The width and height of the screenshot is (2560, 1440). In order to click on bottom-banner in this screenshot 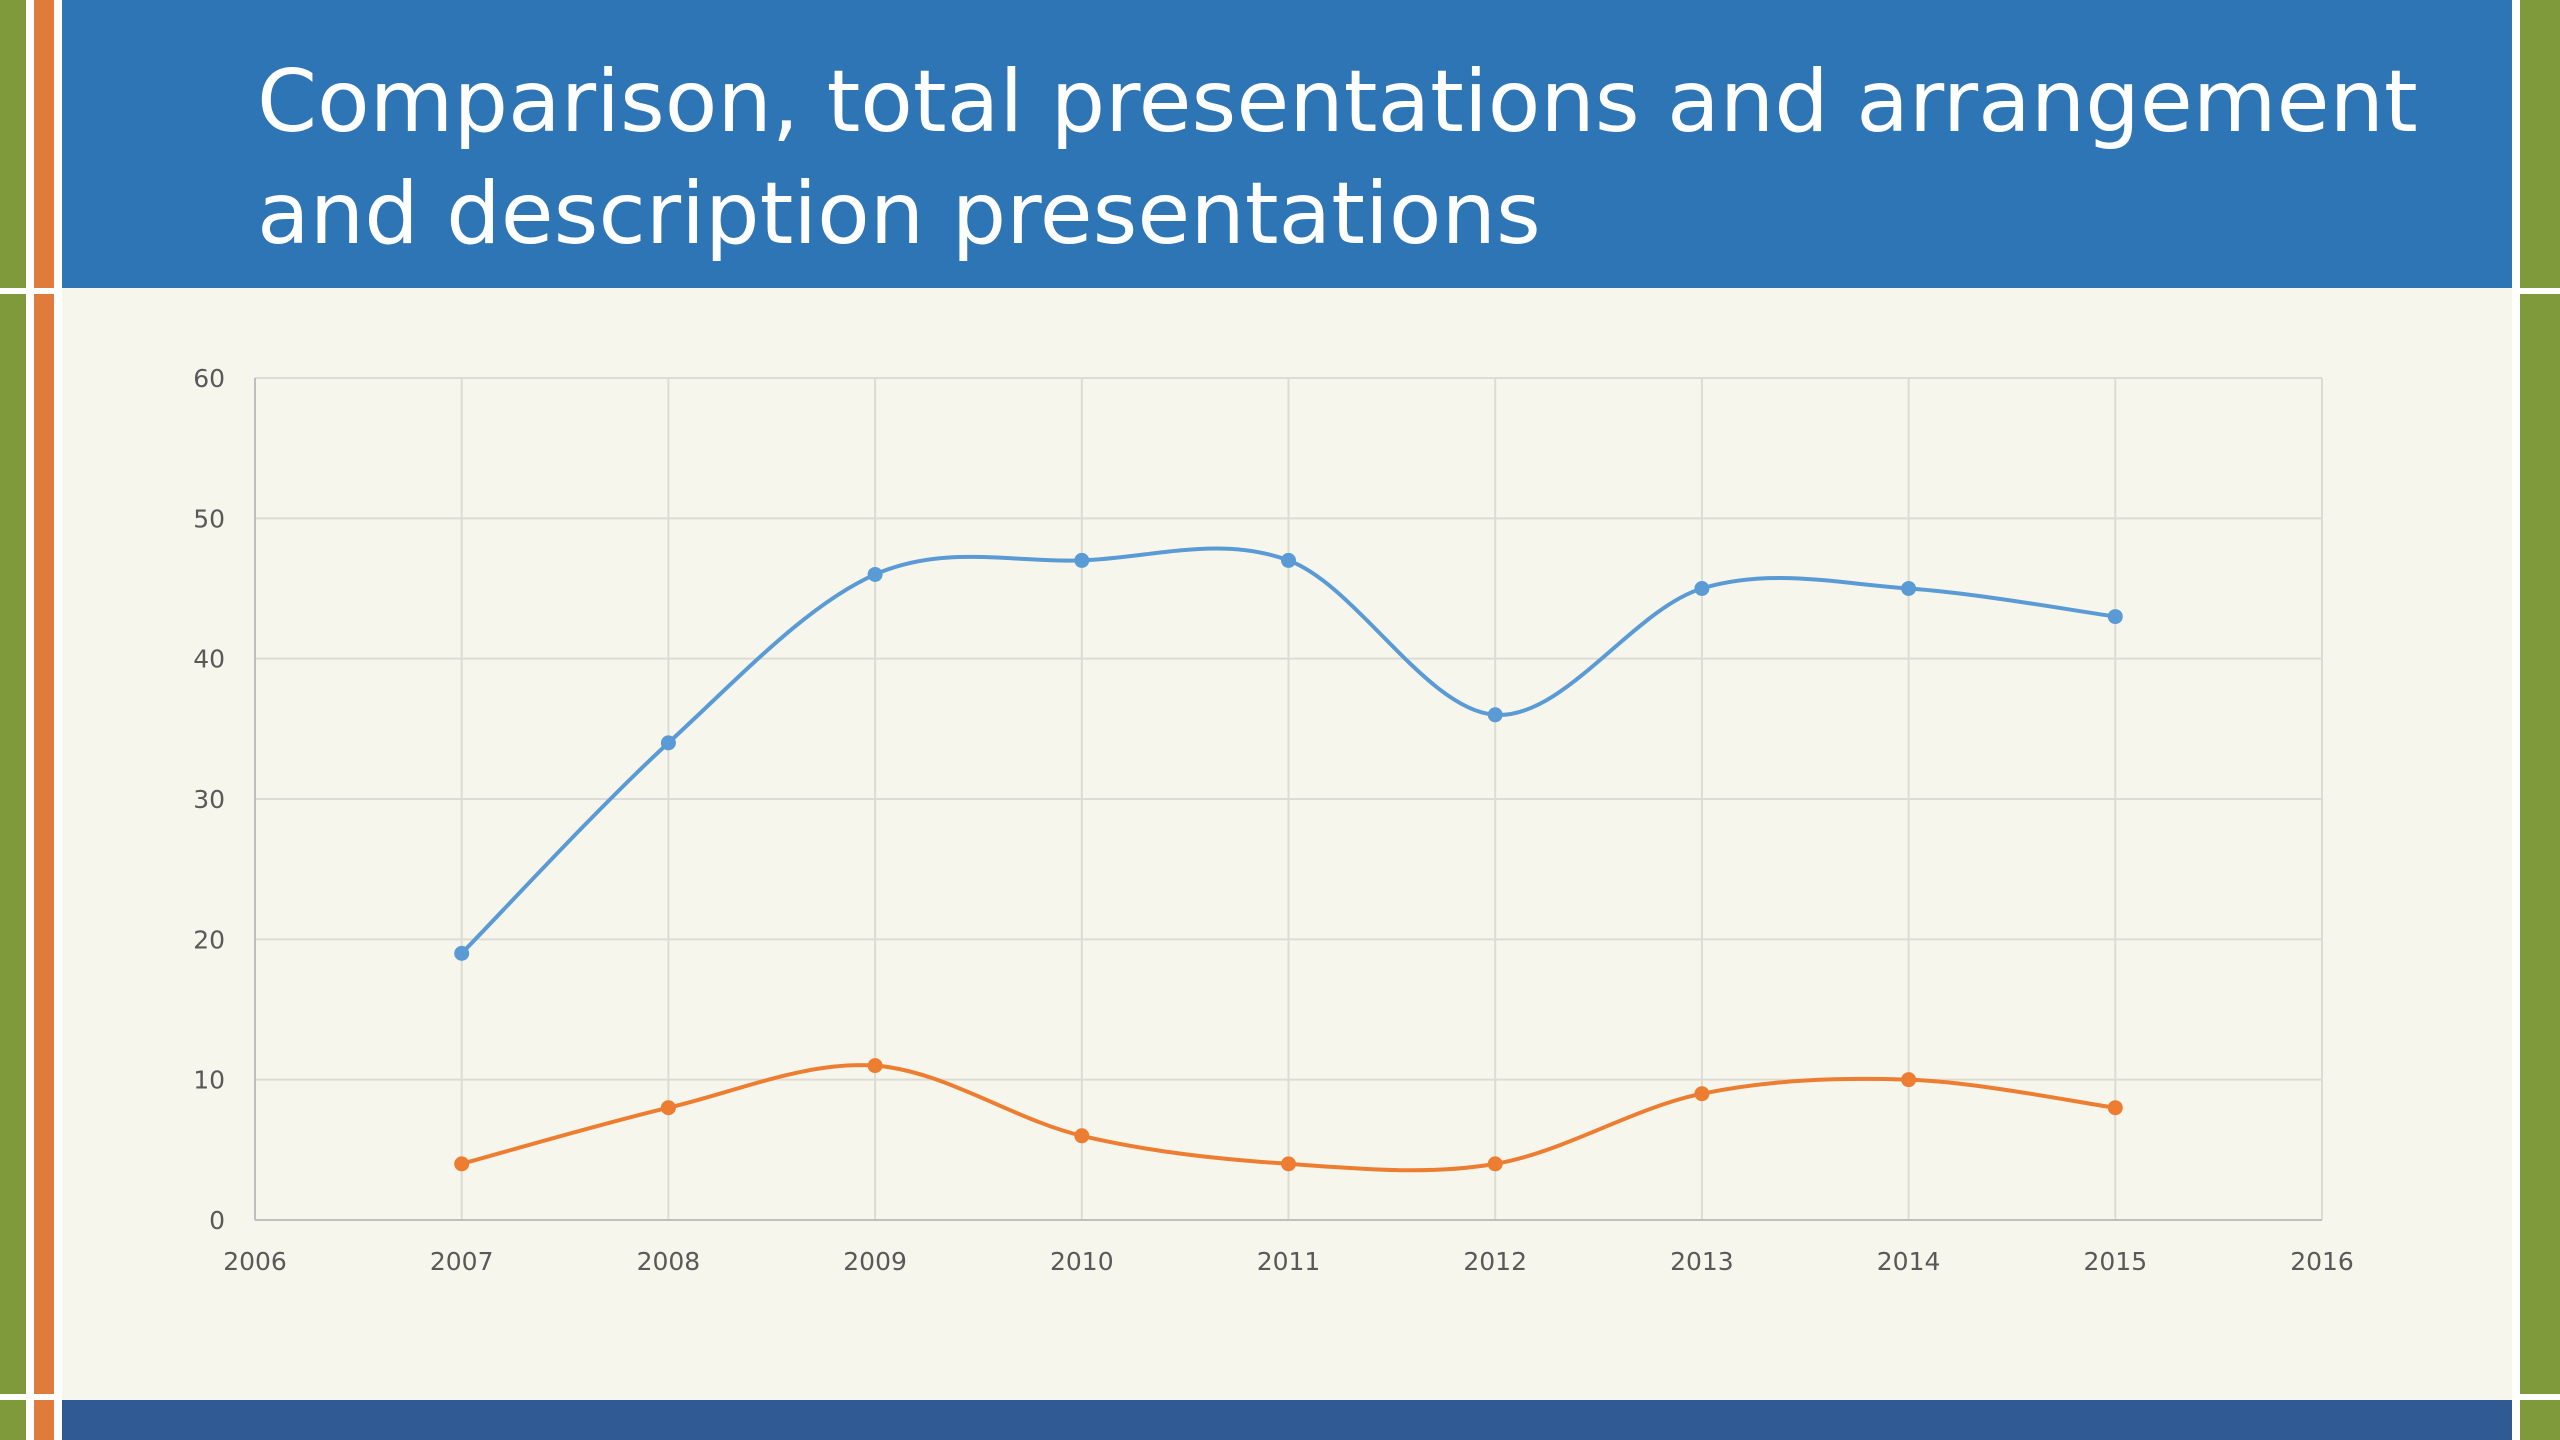, I will do `click(1287, 1420)`.